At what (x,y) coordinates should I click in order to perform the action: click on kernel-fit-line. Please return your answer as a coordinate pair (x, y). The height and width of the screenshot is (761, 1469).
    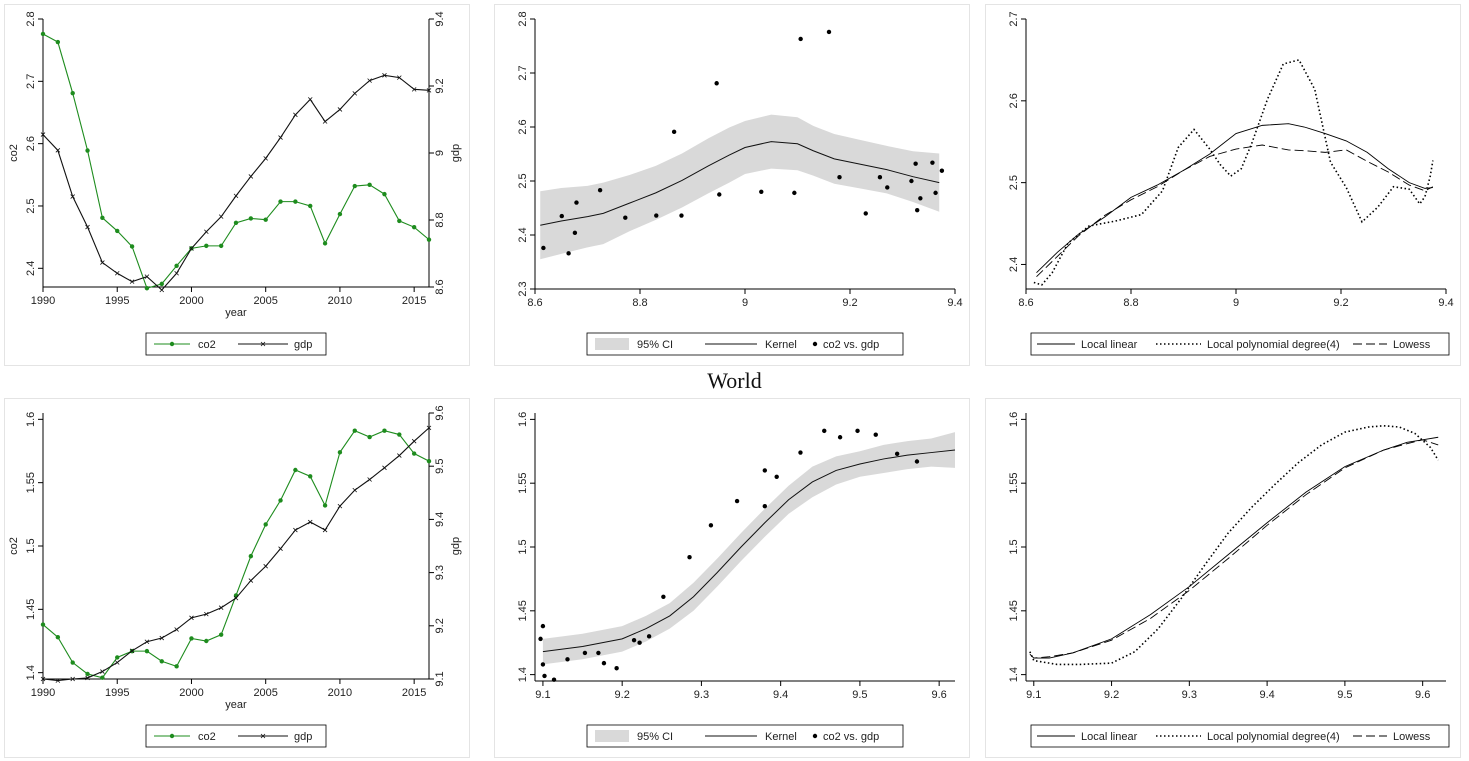
    Looking at the image, I should click on (740, 183).